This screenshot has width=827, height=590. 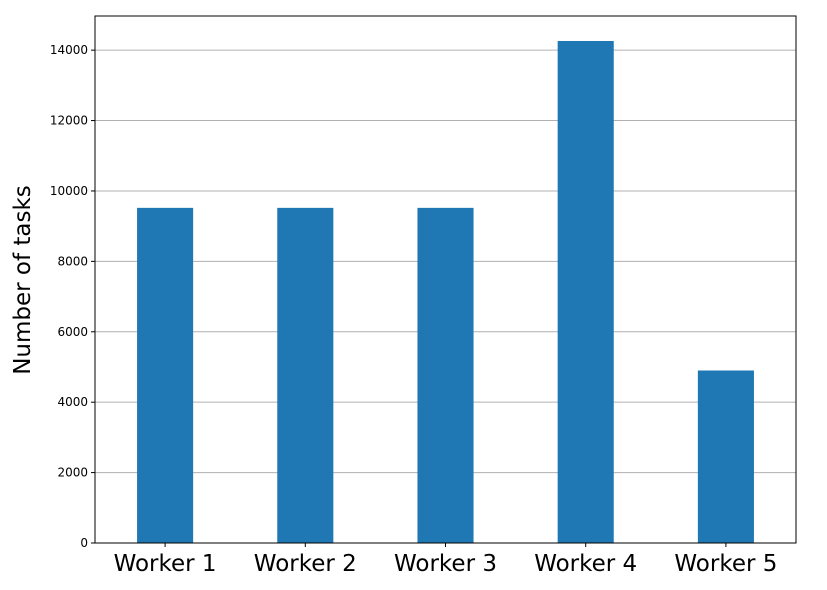 What do you see at coordinates (72, 473) in the screenshot?
I see `y-tick-label: 2000` at bounding box center [72, 473].